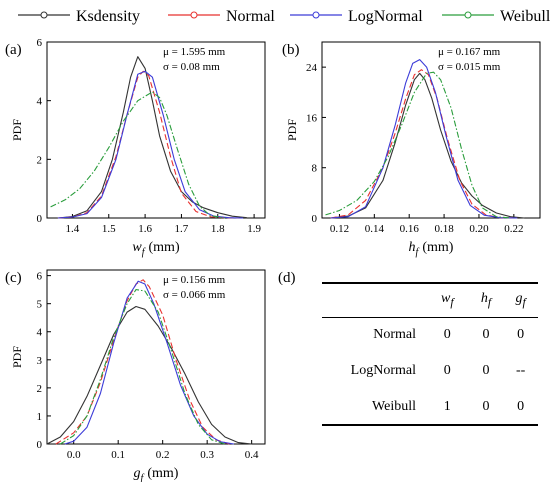 The height and width of the screenshot is (487, 550). What do you see at coordinates (430, 407) in the screenshot?
I see `table-row: Weibull 1 0 0` at bounding box center [430, 407].